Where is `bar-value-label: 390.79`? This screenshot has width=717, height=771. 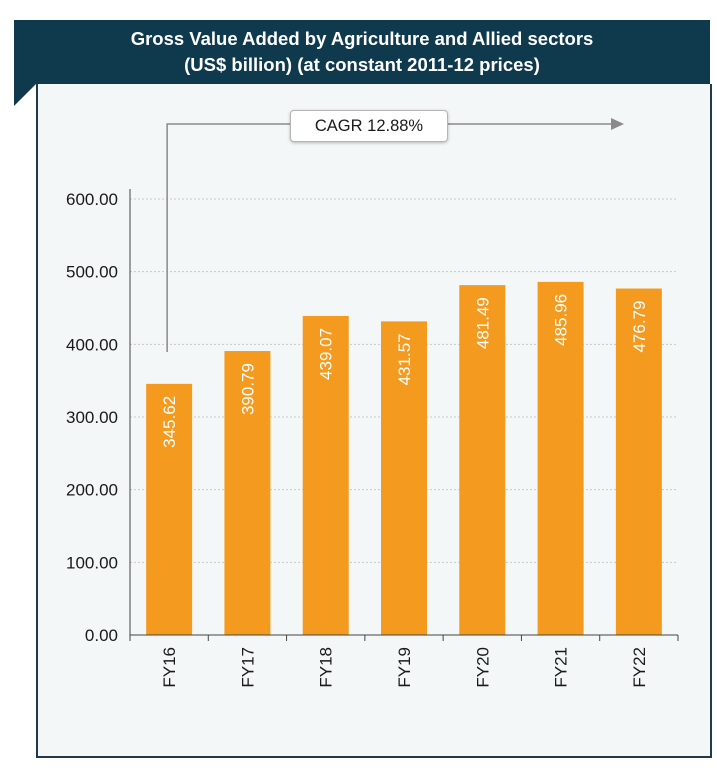
bar-value-label: 390.79 is located at coordinates (247, 389).